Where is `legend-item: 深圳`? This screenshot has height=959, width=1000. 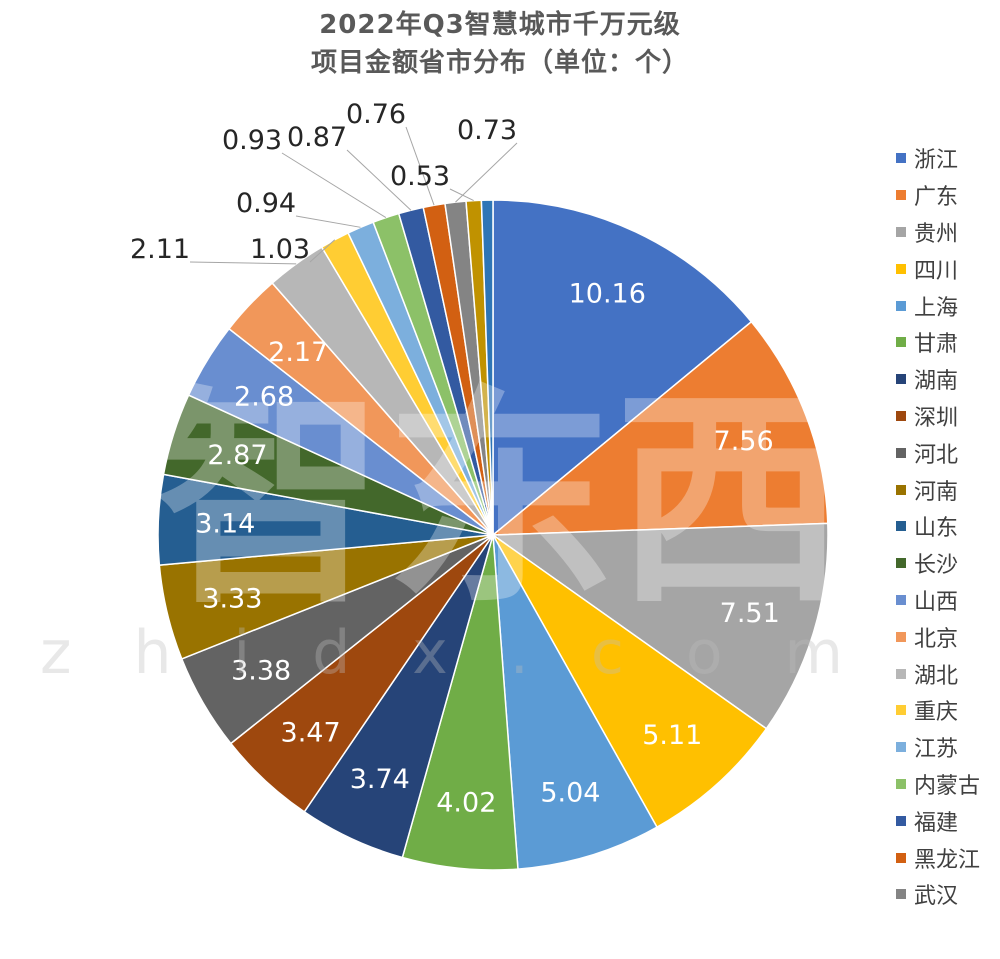 legend-item: 深圳 is located at coordinates (948, 416).